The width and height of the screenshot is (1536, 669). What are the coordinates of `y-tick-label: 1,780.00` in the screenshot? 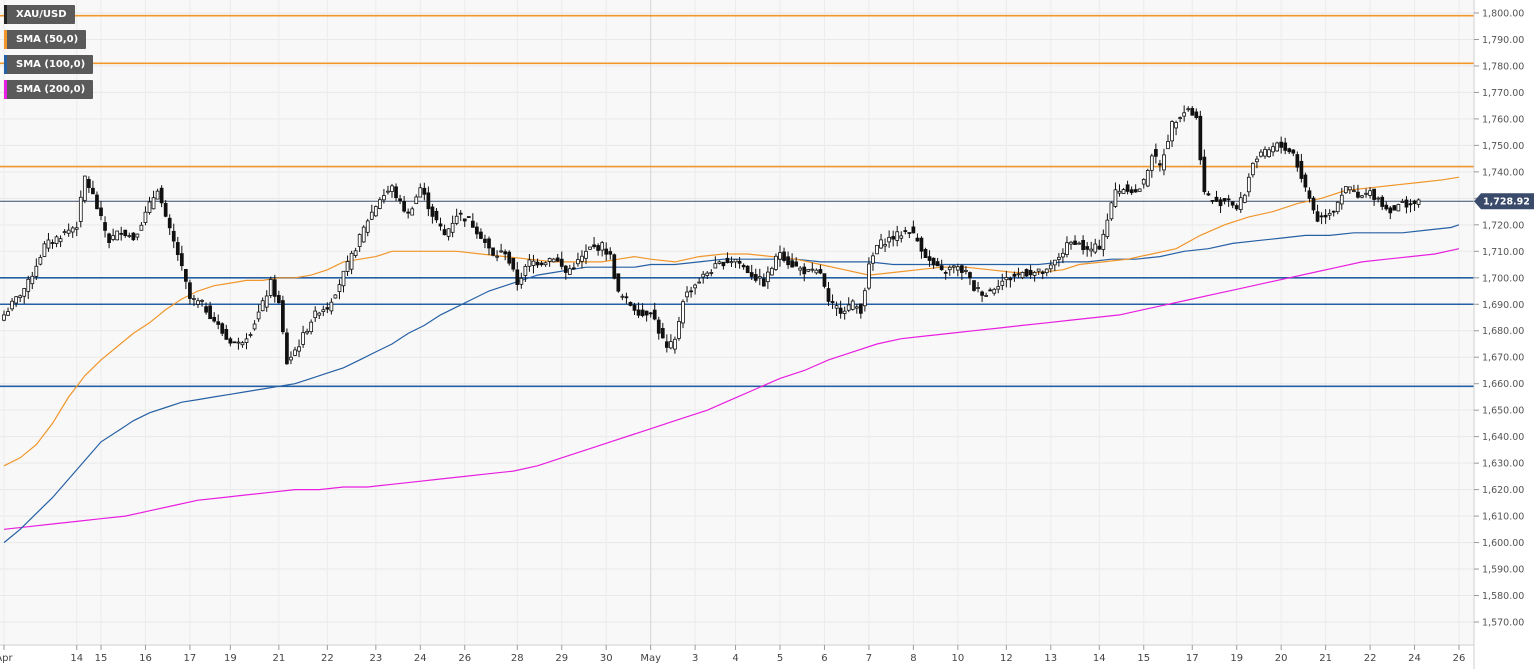 It's located at (1503, 66).